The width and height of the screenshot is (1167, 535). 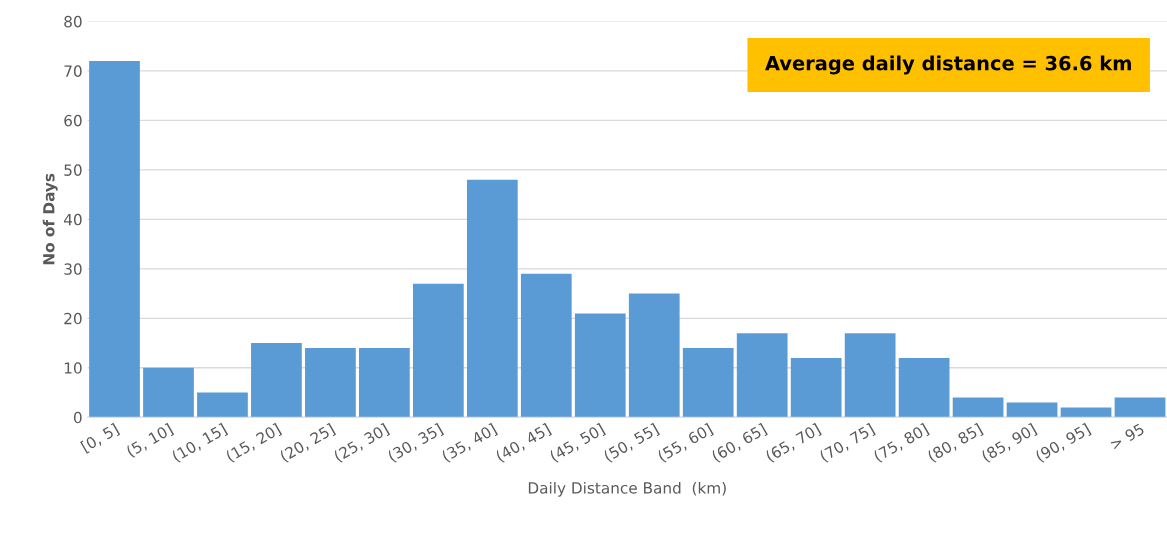 I want to click on x-tick-label: > 95, so click(x=1127, y=437).